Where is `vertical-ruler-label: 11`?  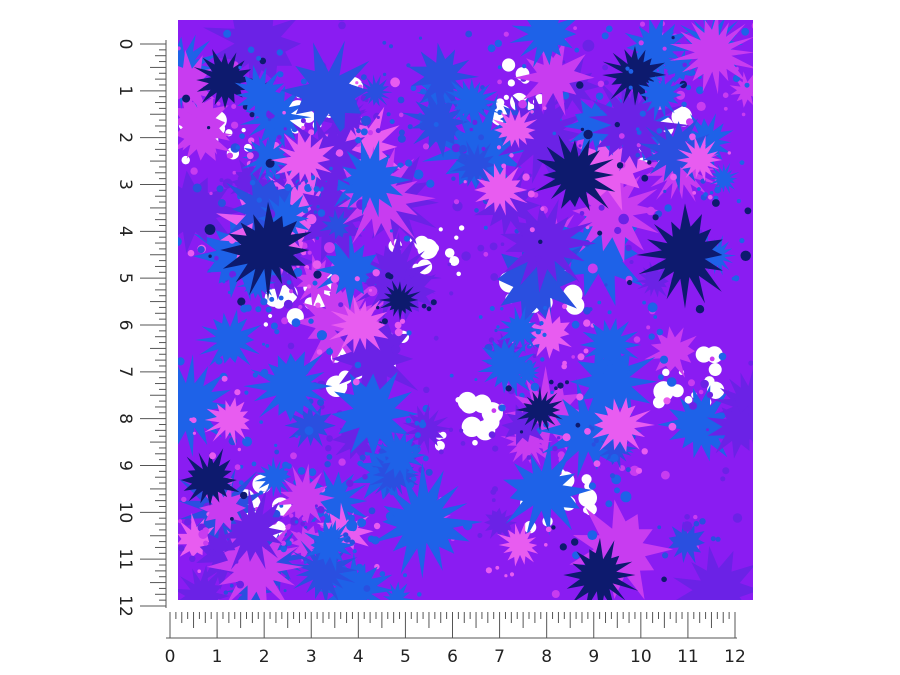 vertical-ruler-label: 11 is located at coordinates (125, 559).